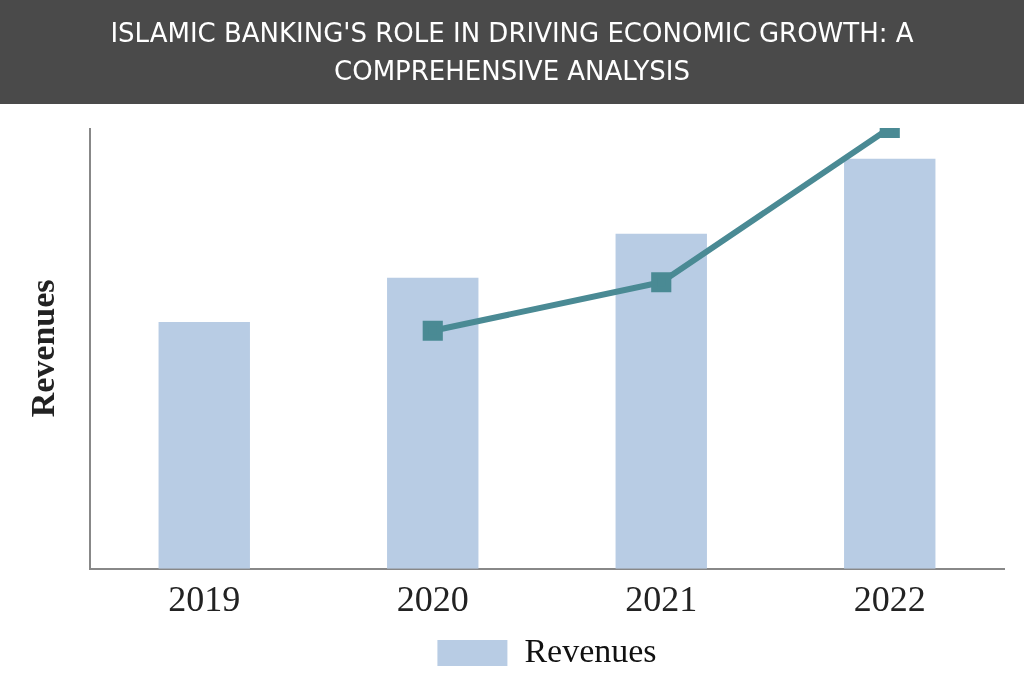 The image size is (1024, 680). Describe the element at coordinates (204, 598) in the screenshot. I see `x-tick-label: 2019` at that location.